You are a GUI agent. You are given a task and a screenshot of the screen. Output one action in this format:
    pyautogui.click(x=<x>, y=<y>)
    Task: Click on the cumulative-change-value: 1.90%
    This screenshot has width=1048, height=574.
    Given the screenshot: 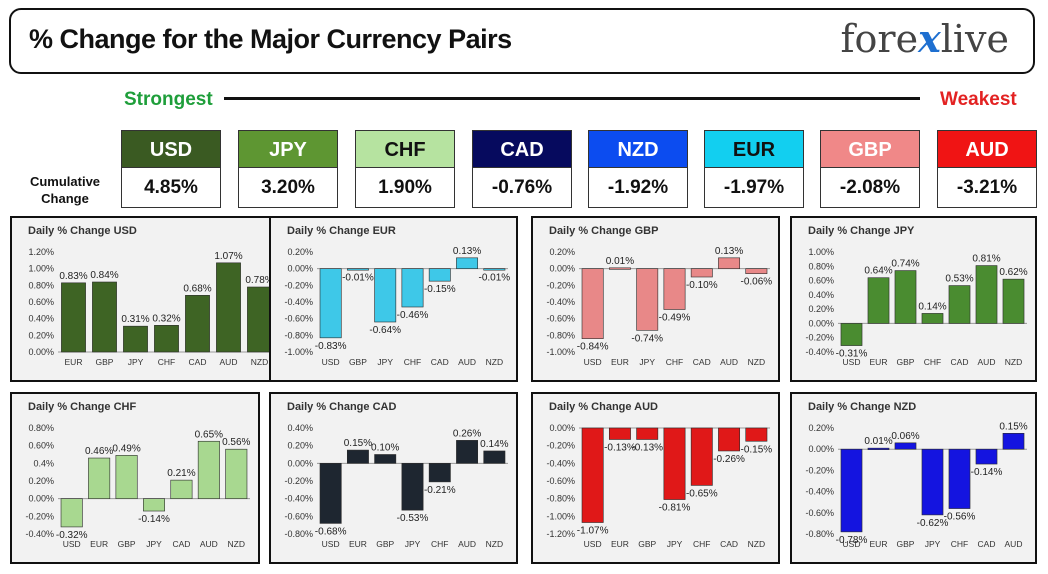 What is the action you would take?
    pyautogui.click(x=405, y=188)
    